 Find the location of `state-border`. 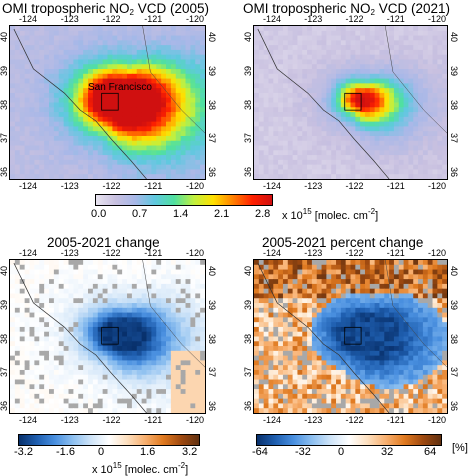

state-border is located at coordinates (173, 314).